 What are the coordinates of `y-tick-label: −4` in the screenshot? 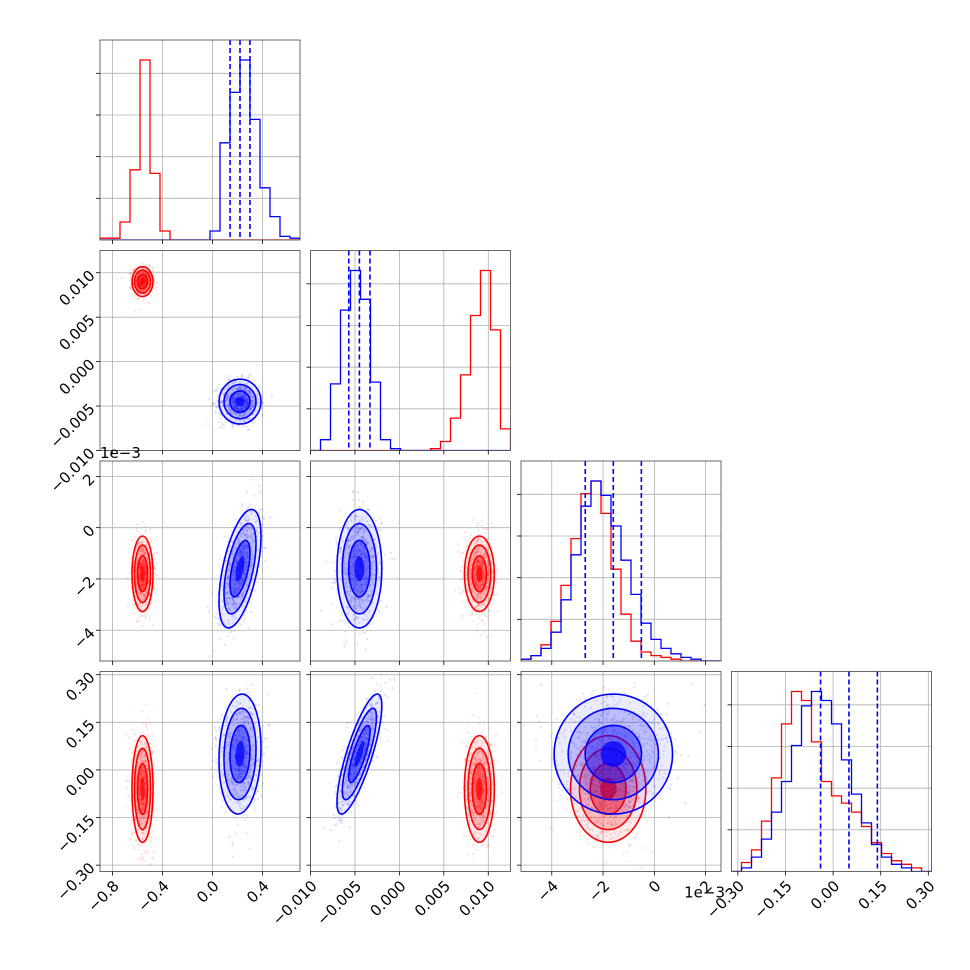 It's located at (84, 638).